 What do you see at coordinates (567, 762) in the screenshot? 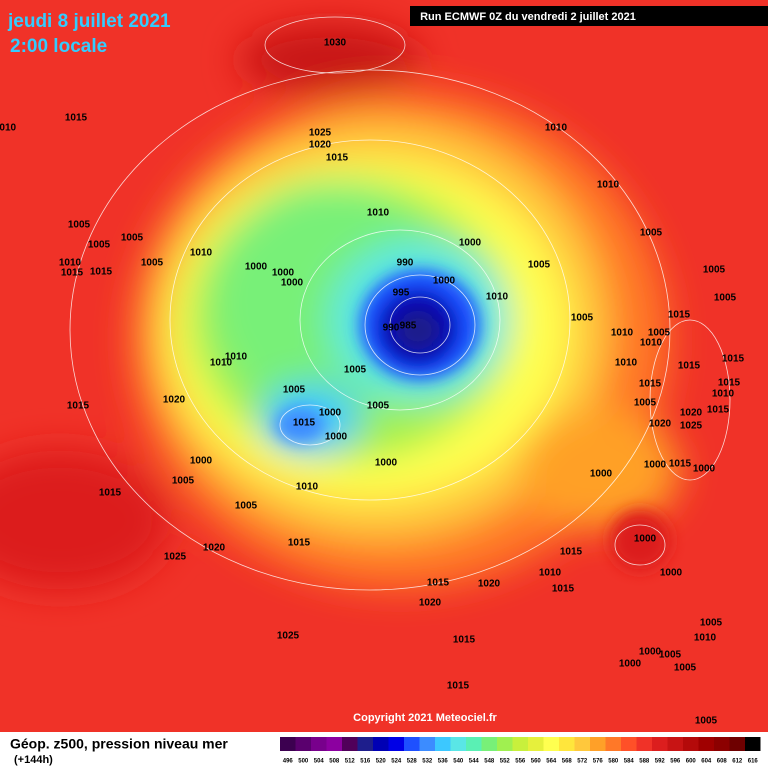
I see `colorbar-label: 568` at bounding box center [567, 762].